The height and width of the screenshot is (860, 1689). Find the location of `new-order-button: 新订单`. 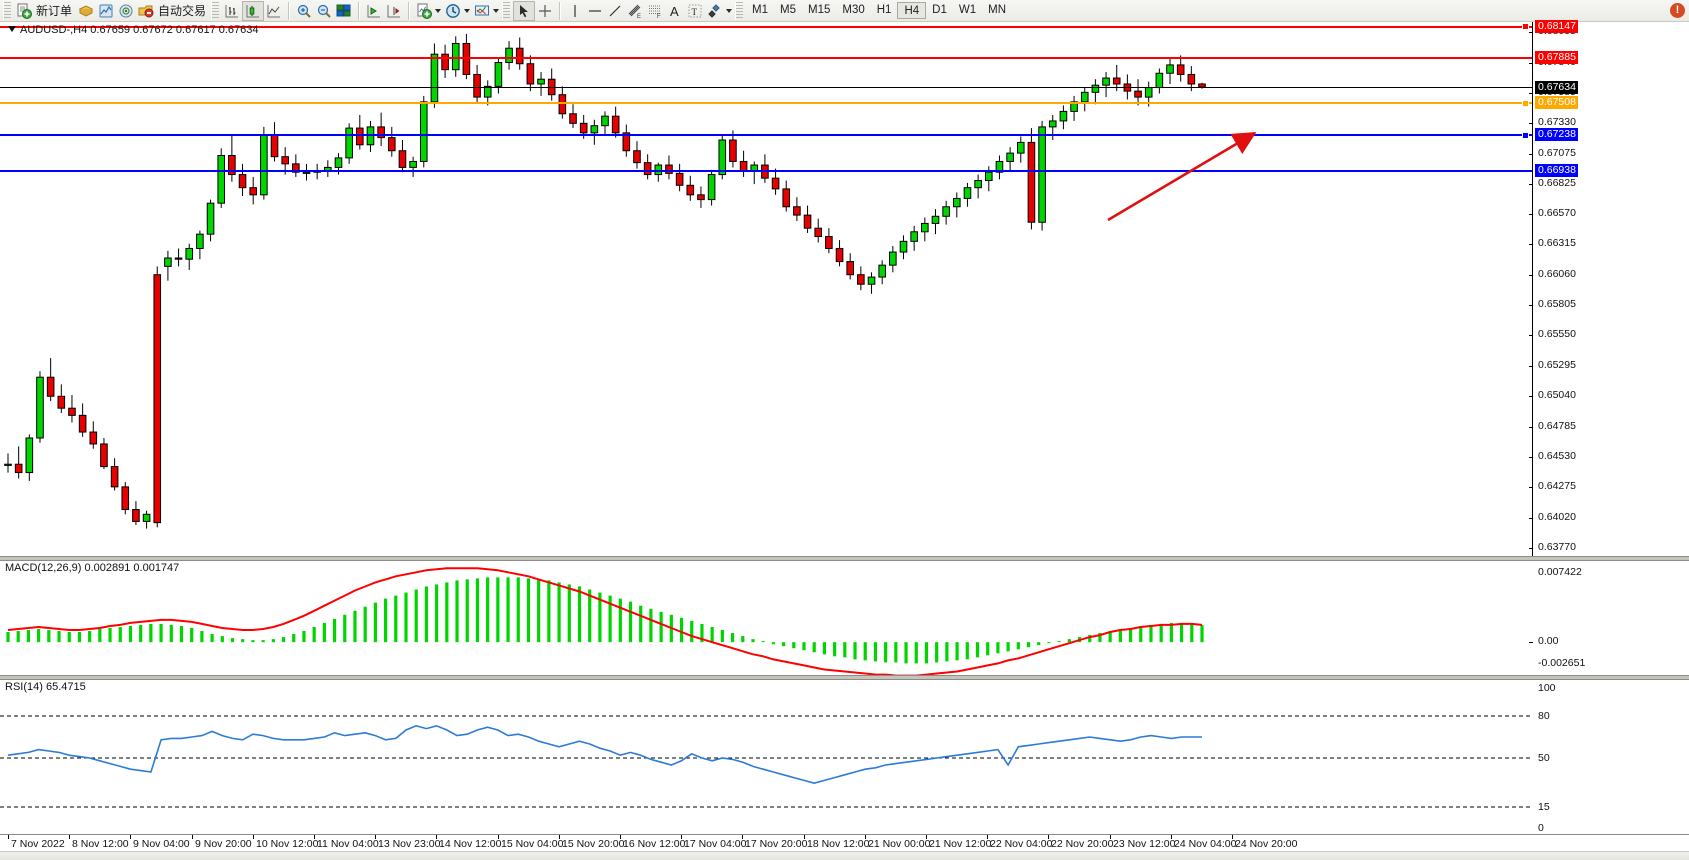

new-order-button: 新订单 is located at coordinates (45, 11).